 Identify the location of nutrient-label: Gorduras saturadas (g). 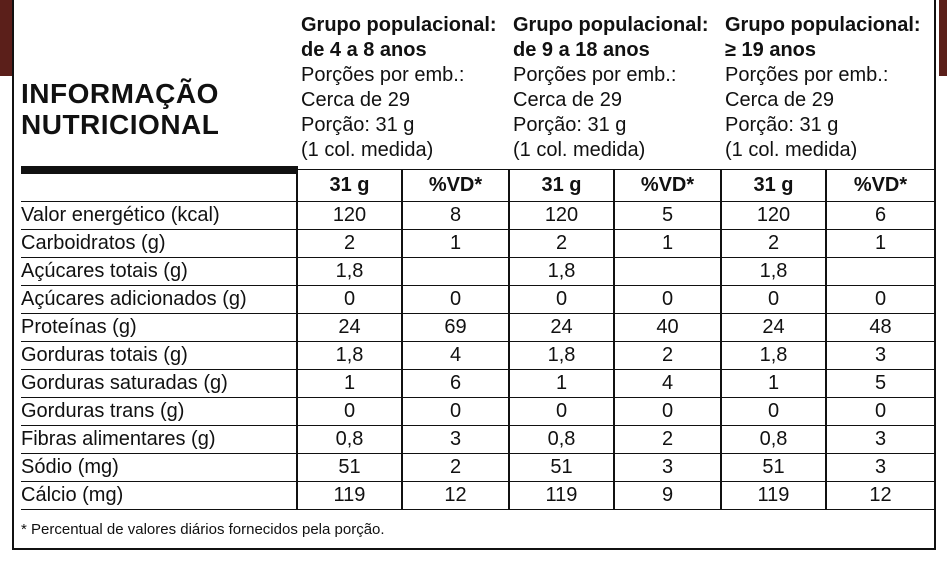
(159, 382).